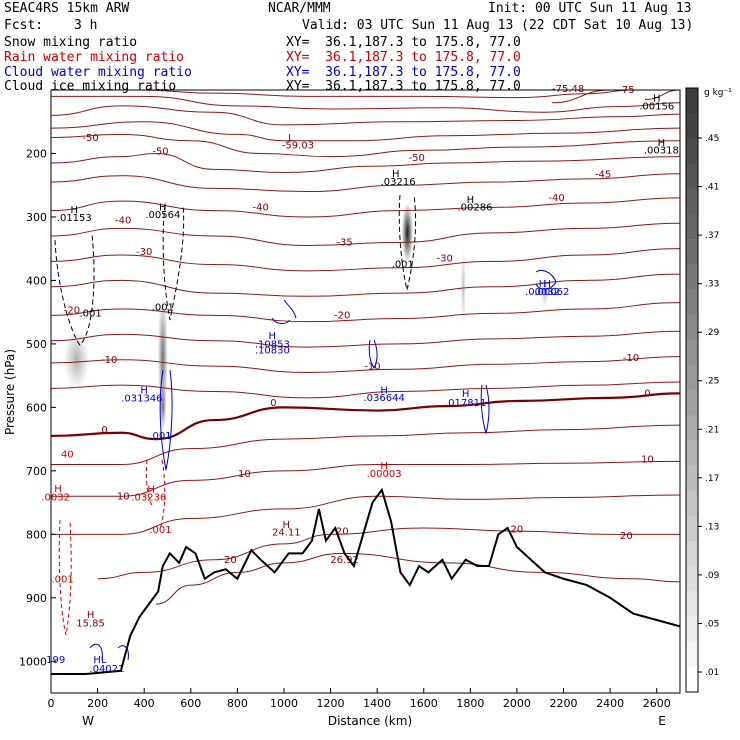  Describe the element at coordinates (272, 350) in the screenshot. I see `contour-label: .10830` at that location.